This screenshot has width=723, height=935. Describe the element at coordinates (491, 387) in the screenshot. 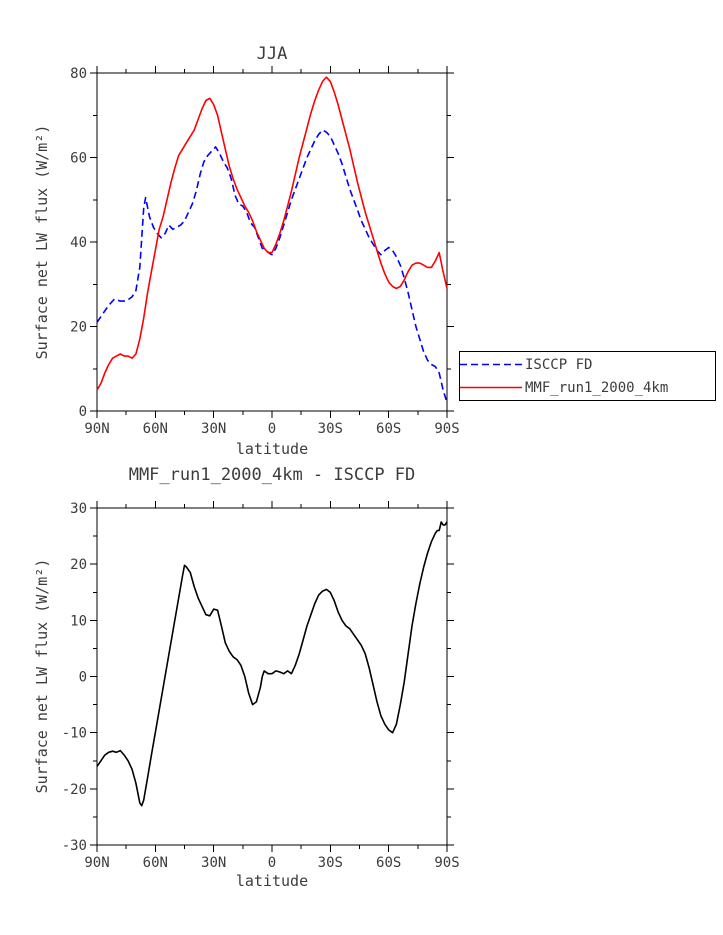

I see `solid-line-sample-icon` at that location.